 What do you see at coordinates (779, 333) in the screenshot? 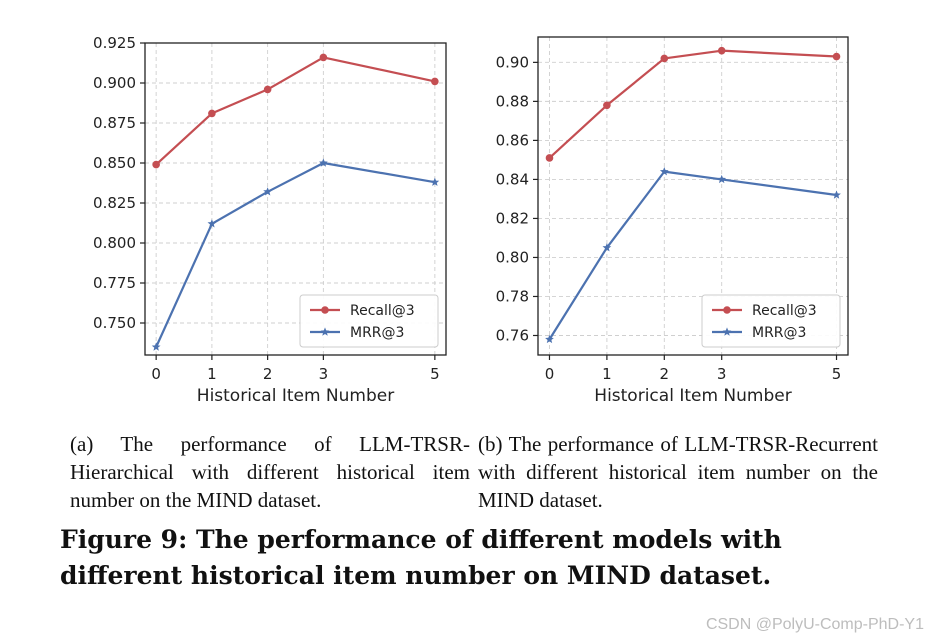
I see `chart-b-legend-label: MRR@3` at bounding box center [779, 333].